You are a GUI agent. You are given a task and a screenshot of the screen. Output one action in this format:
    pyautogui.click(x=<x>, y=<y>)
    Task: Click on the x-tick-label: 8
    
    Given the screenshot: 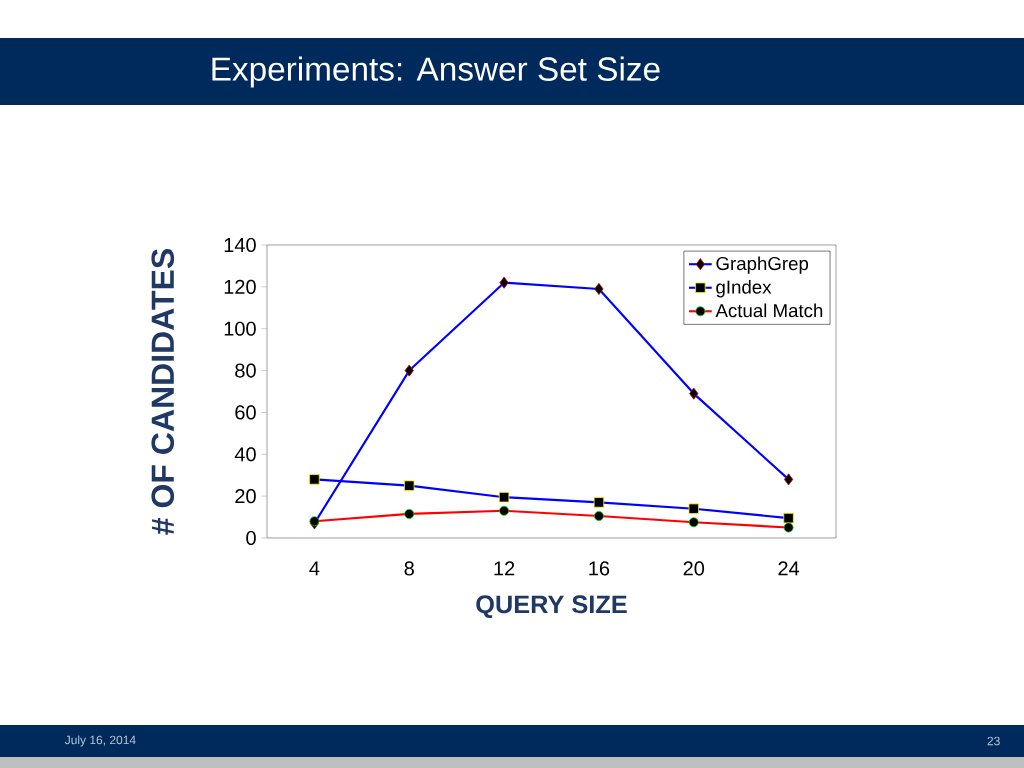 What is the action you would take?
    pyautogui.click(x=409, y=568)
    